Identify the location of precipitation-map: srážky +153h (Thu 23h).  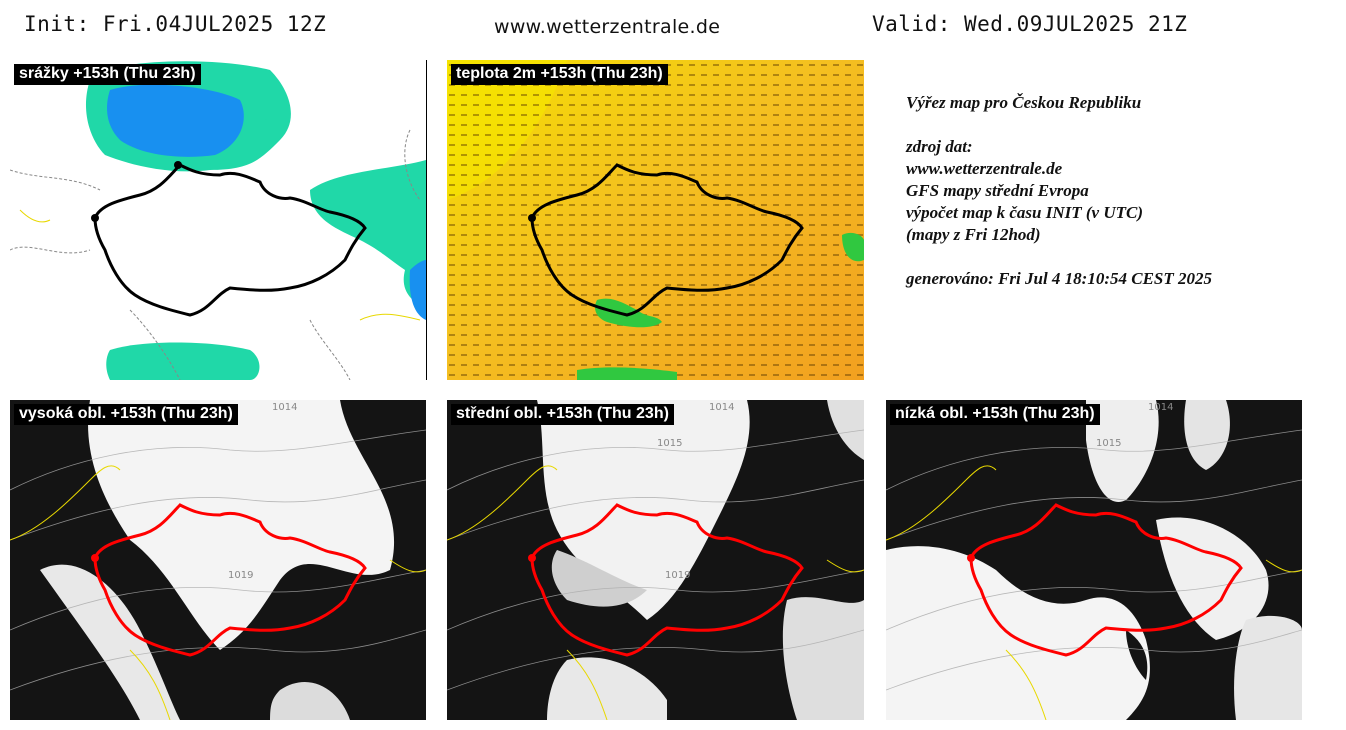
(218, 220).